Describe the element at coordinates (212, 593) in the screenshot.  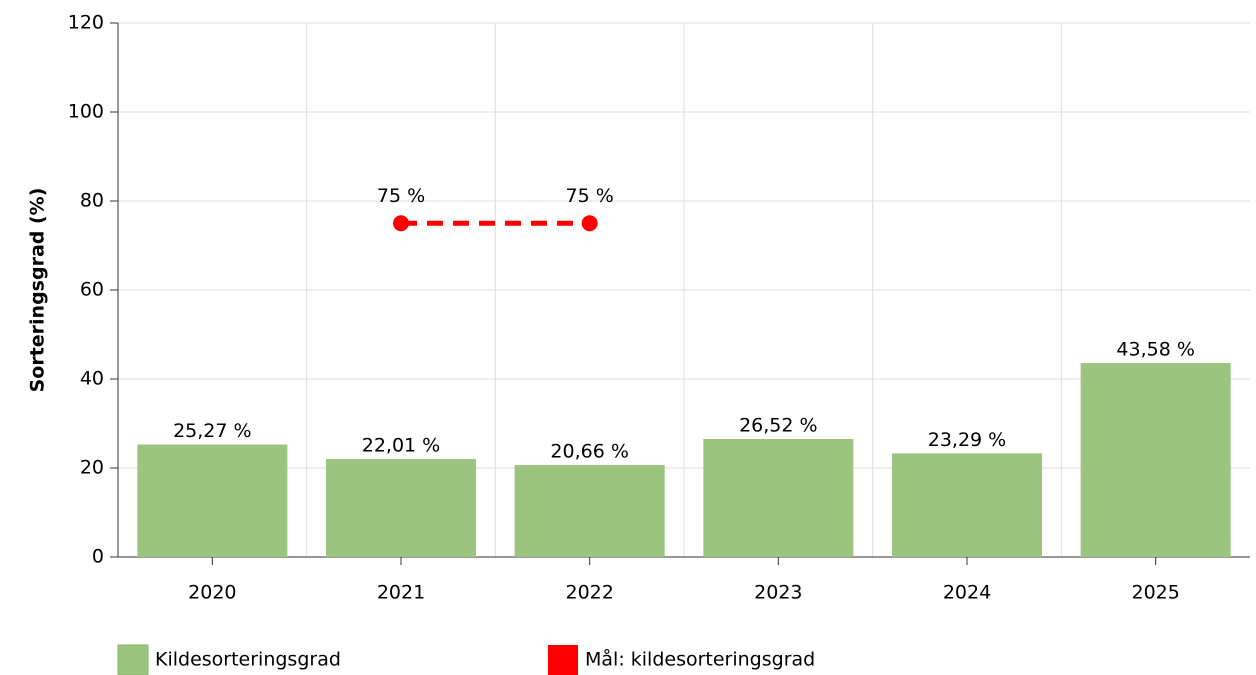
I see `x-tick-label: 2020` at that location.